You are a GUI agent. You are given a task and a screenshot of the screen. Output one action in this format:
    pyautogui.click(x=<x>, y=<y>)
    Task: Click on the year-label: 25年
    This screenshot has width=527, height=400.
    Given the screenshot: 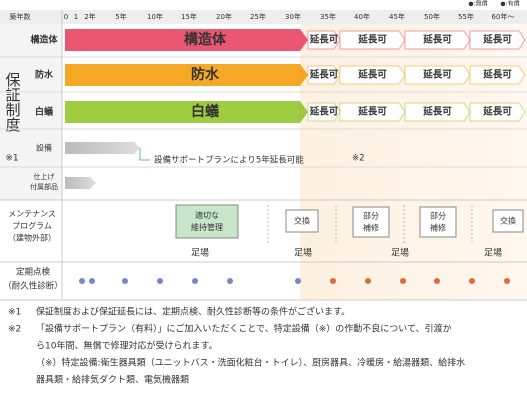 What is the action you would take?
    pyautogui.click(x=258, y=16)
    